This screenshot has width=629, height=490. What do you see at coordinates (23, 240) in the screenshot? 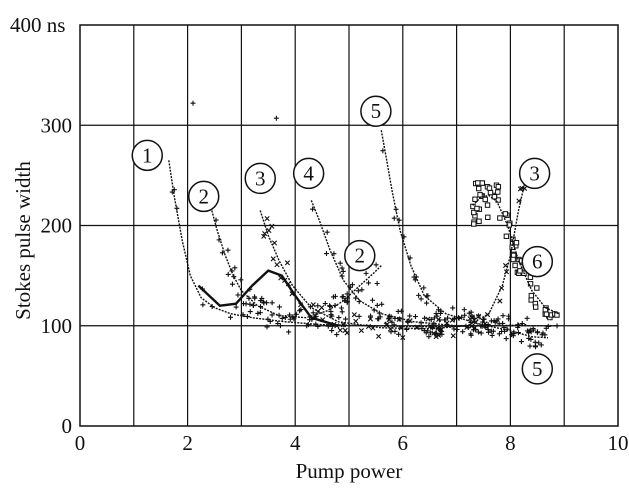
I see `y-axis-title: Stokes pulse width` at bounding box center [23, 240].